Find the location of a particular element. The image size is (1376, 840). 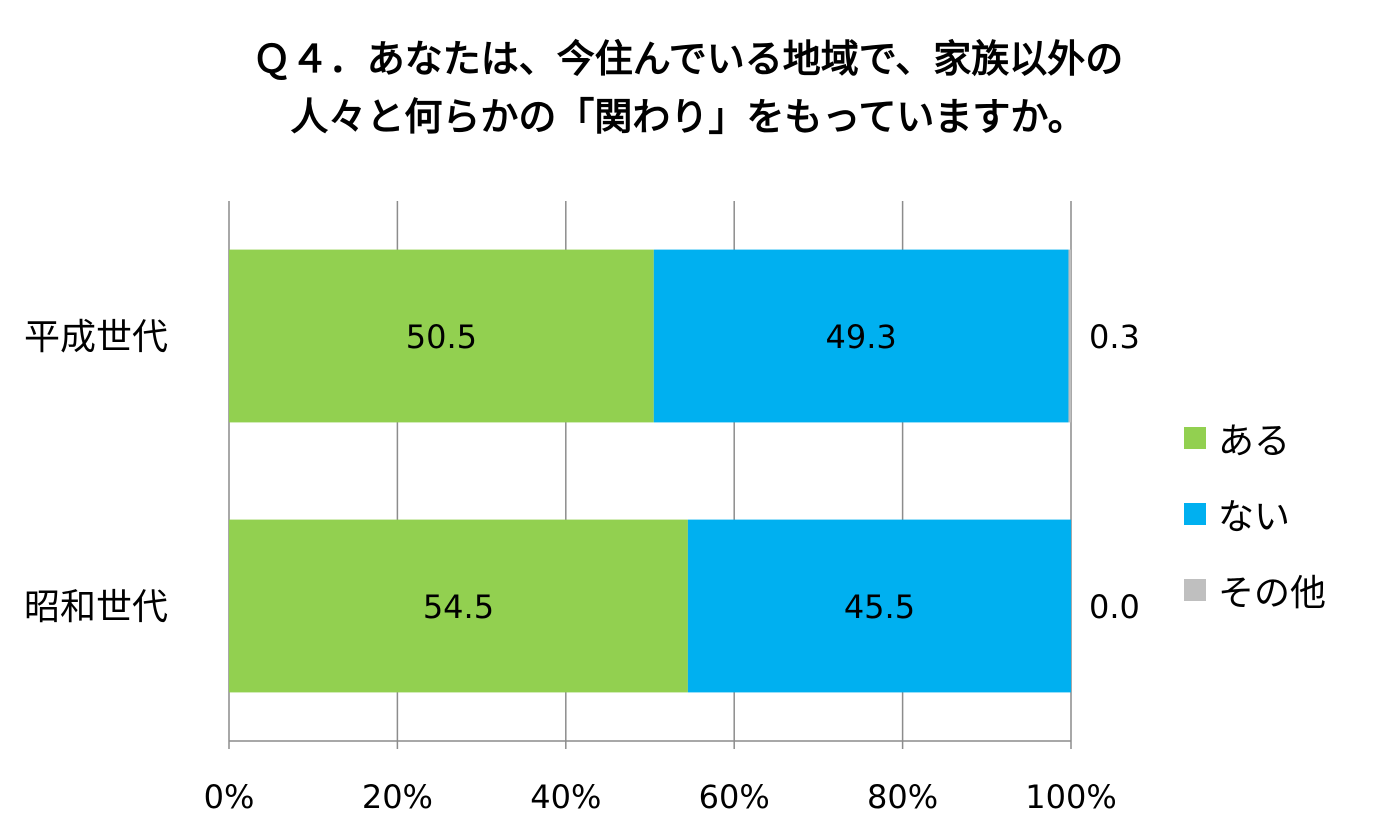

data-label-1-0: 49.3 is located at coordinates (861, 337).